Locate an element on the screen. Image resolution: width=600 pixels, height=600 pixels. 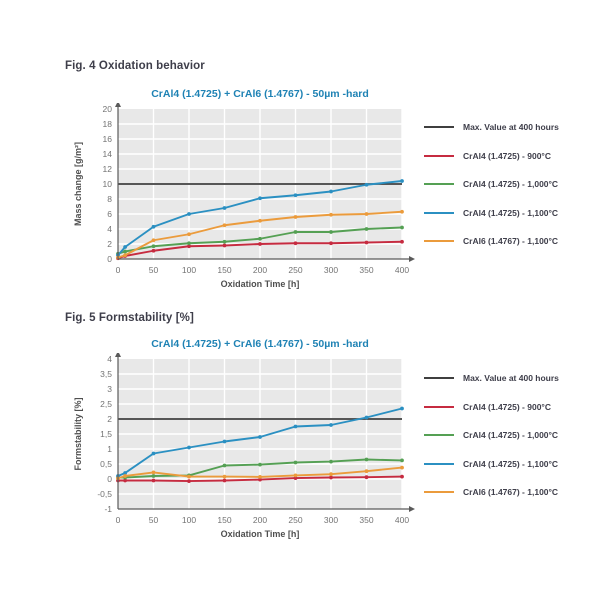
svg-text: 6 is located at coordinates (109, 214).